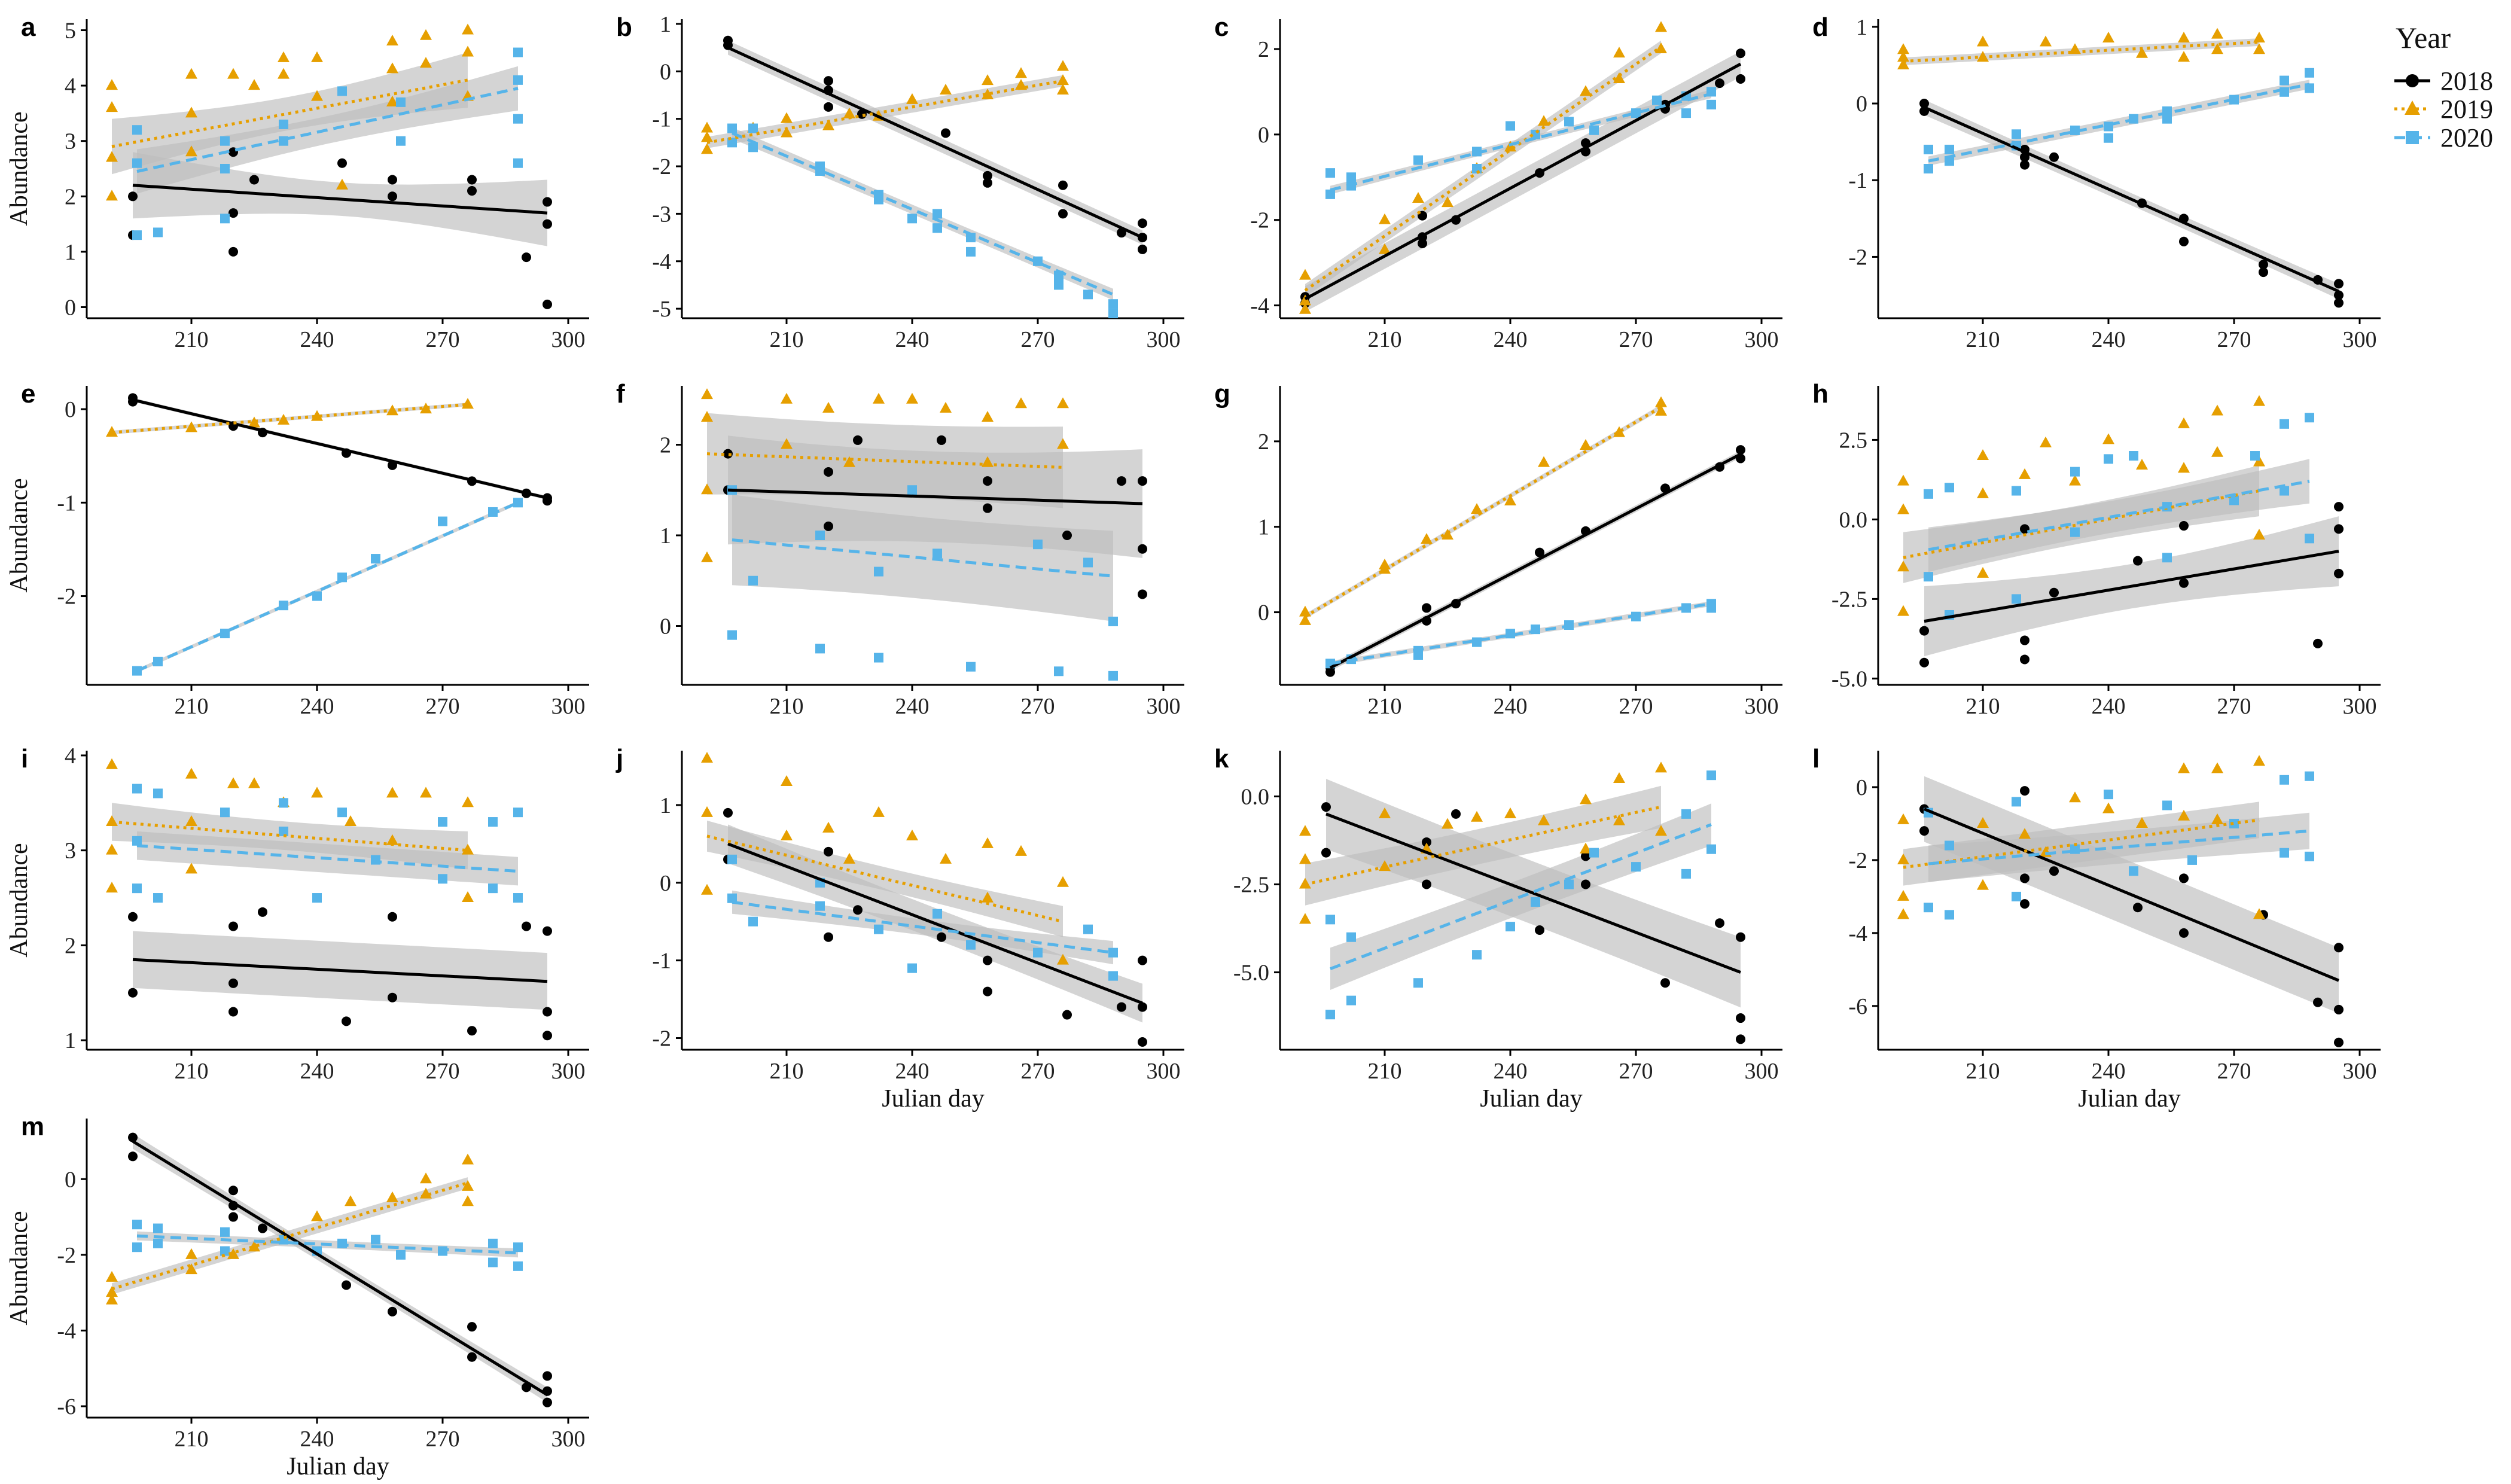 The width and height of the screenshot is (2511, 1484). What do you see at coordinates (66, 1330) in the screenshot?
I see `y-tick-label-m-1: -4` at bounding box center [66, 1330].